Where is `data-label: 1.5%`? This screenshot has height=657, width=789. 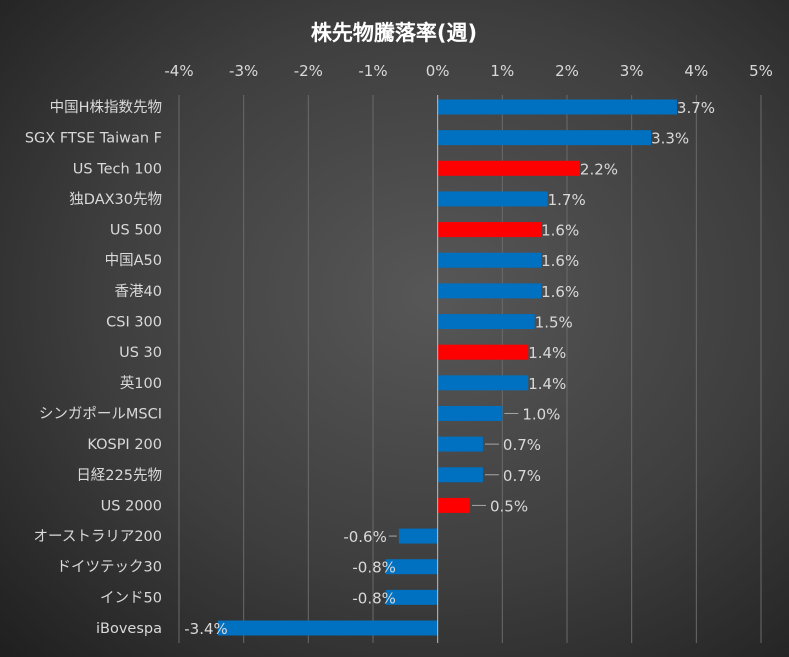 data-label: 1.5% is located at coordinates (554, 323).